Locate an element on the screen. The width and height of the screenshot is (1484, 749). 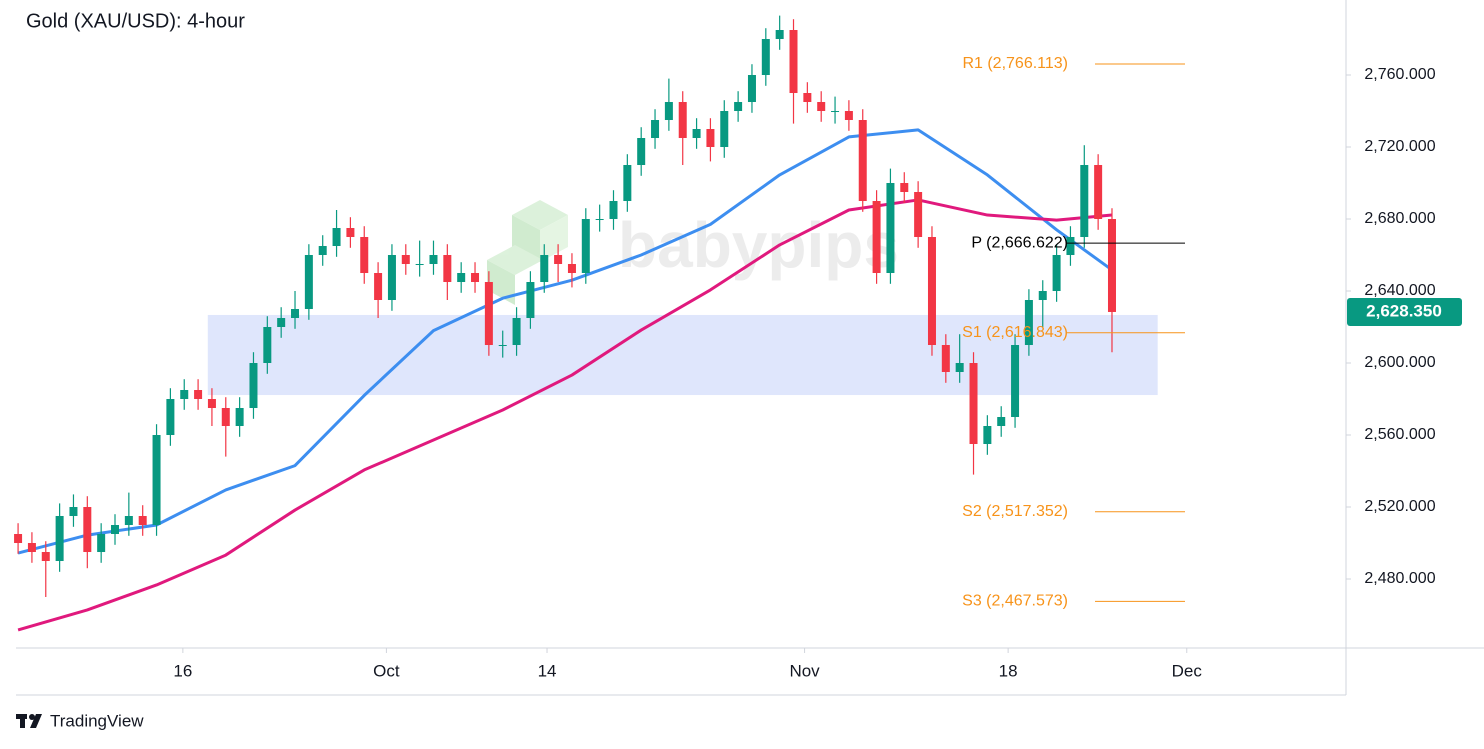
y-tick-label: 2,560.000 is located at coordinates (1399, 434).